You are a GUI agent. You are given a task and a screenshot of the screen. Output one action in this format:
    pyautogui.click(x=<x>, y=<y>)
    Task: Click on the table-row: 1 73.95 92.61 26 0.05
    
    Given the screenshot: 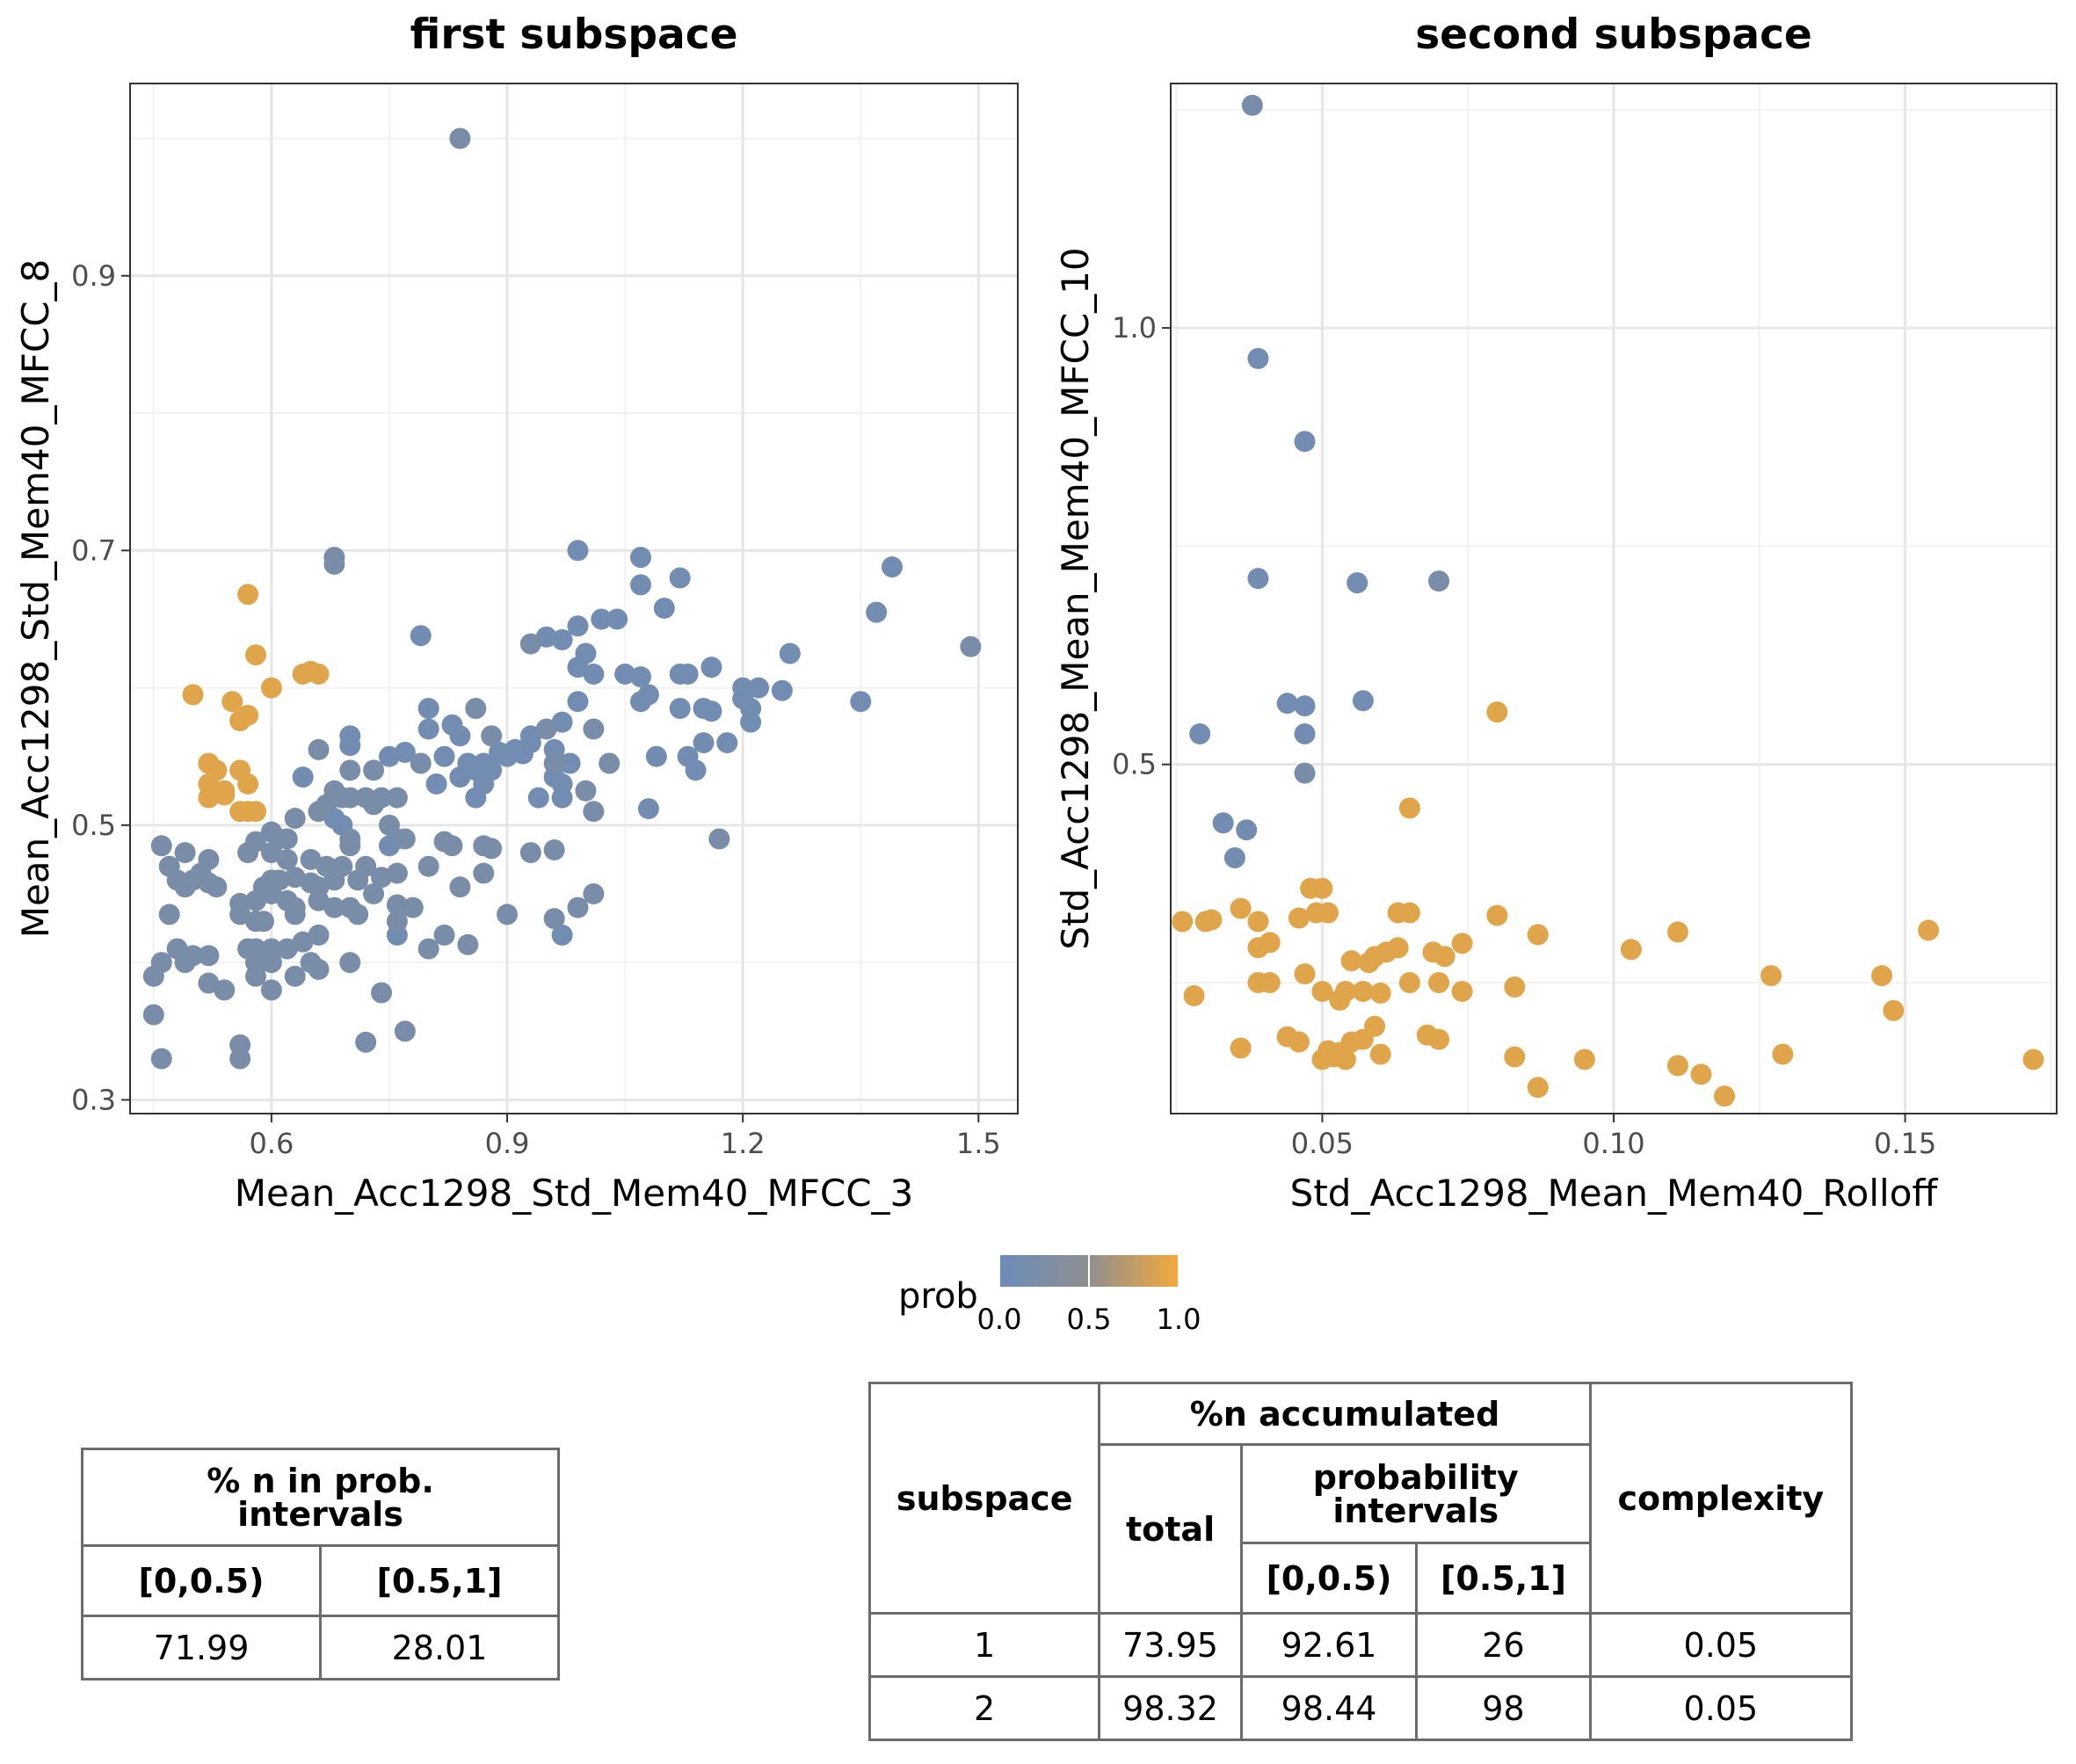 What is the action you would take?
    pyautogui.click(x=1360, y=1645)
    